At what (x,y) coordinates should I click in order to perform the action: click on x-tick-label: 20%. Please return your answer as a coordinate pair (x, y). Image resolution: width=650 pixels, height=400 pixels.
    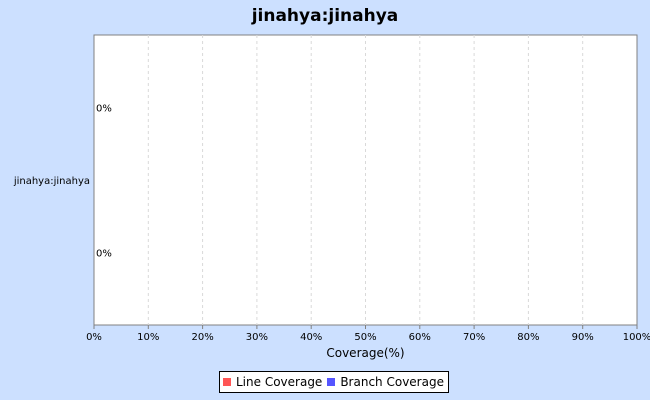
    Looking at the image, I should click on (202, 337).